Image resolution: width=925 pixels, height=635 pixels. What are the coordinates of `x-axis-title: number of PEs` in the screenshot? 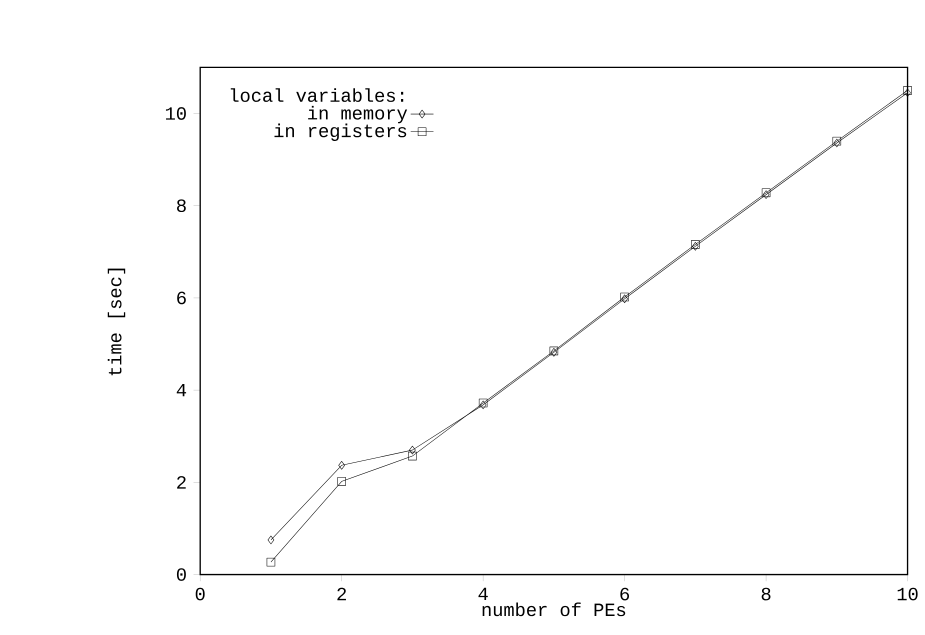 It's located at (554, 609).